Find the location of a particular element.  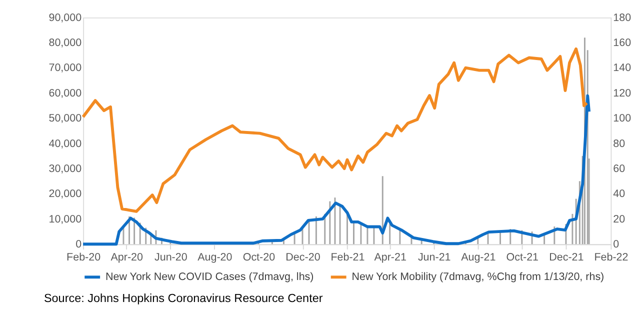

y-tick-label: 40,000 is located at coordinates (65, 144).